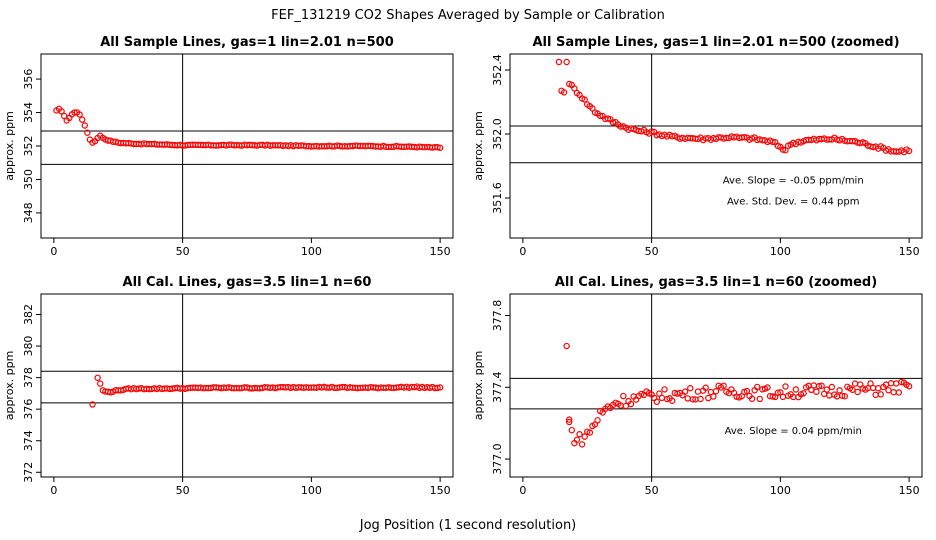  I want to click on y-tick-label: 377.4, so click(497, 388).